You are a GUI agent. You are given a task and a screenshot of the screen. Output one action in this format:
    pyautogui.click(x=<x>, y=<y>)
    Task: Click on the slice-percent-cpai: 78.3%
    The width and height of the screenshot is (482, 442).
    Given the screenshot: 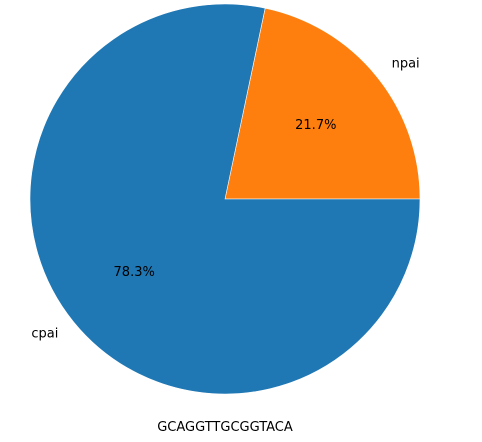 What is the action you would take?
    pyautogui.click(x=134, y=272)
    